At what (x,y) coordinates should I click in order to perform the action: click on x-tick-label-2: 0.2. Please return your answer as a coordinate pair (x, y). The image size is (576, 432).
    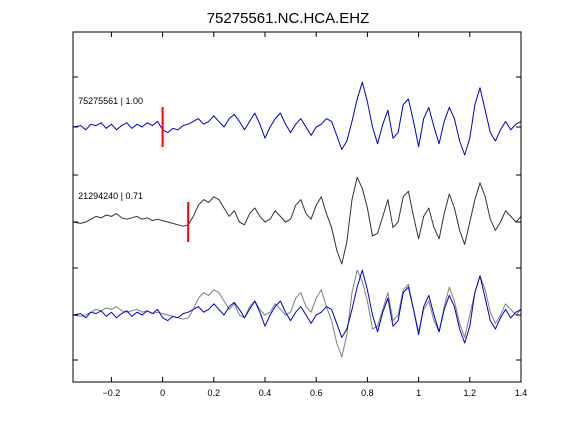
    Looking at the image, I should click on (214, 393).